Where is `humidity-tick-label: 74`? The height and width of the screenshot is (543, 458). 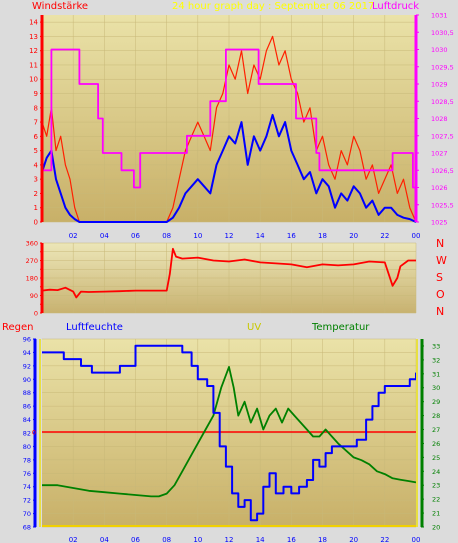
humidity-tick-label: 74 is located at coordinates (27, 487).